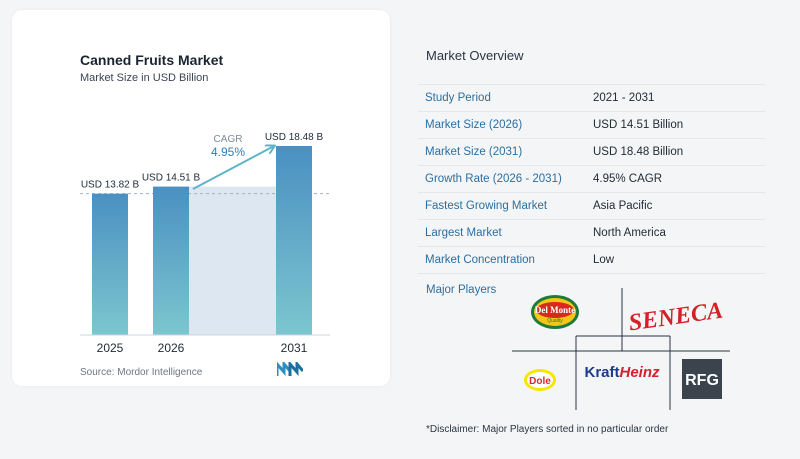  I want to click on x-tick-label: 2025, so click(110, 348).